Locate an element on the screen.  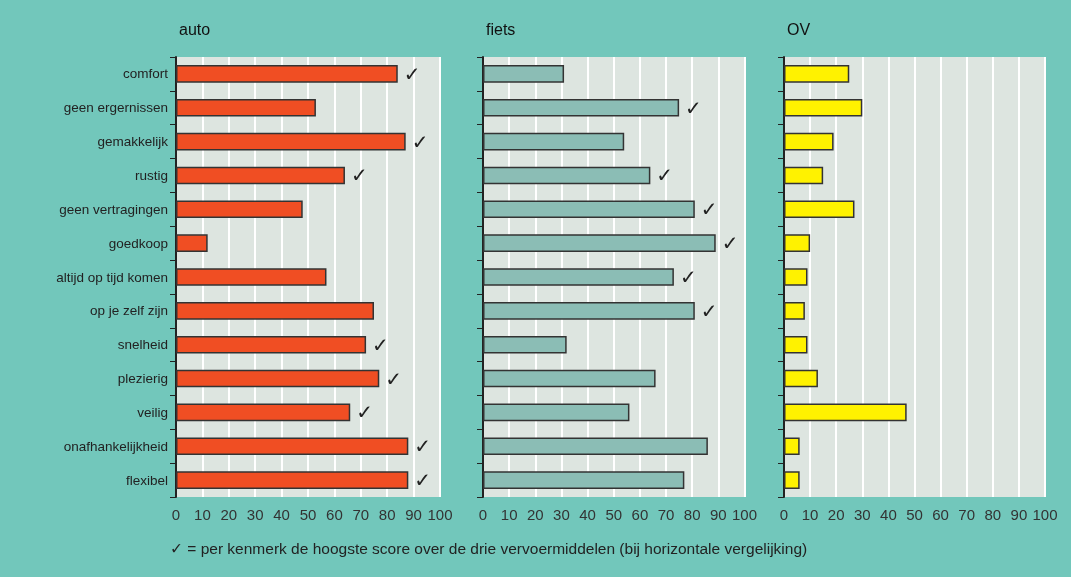
y-tick-label: op je zelf zijn is located at coordinates (128, 311).